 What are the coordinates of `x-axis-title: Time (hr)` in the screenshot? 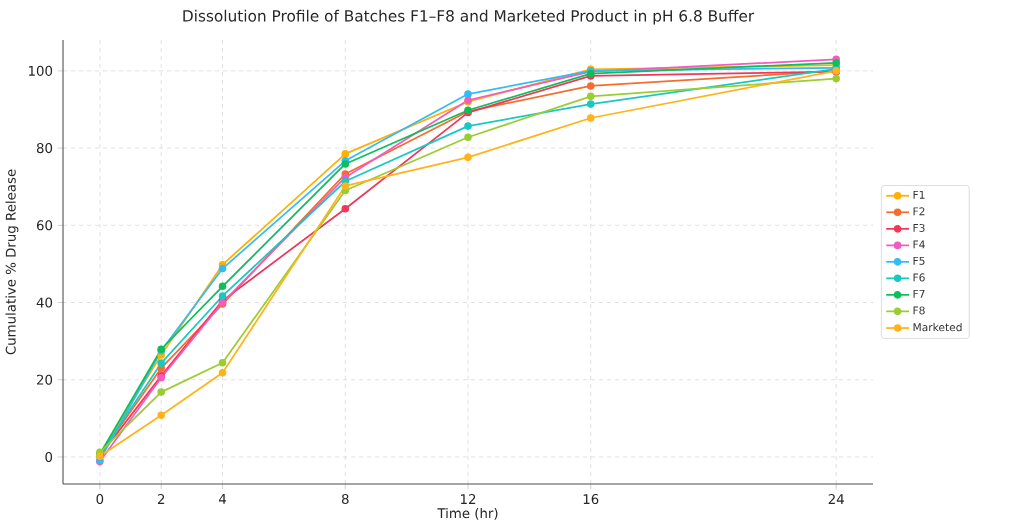 It's located at (467, 513).